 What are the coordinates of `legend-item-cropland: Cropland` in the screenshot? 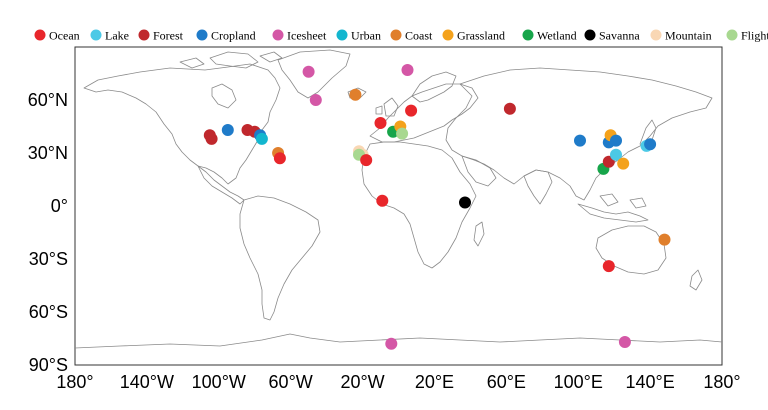 It's located at (226, 36).